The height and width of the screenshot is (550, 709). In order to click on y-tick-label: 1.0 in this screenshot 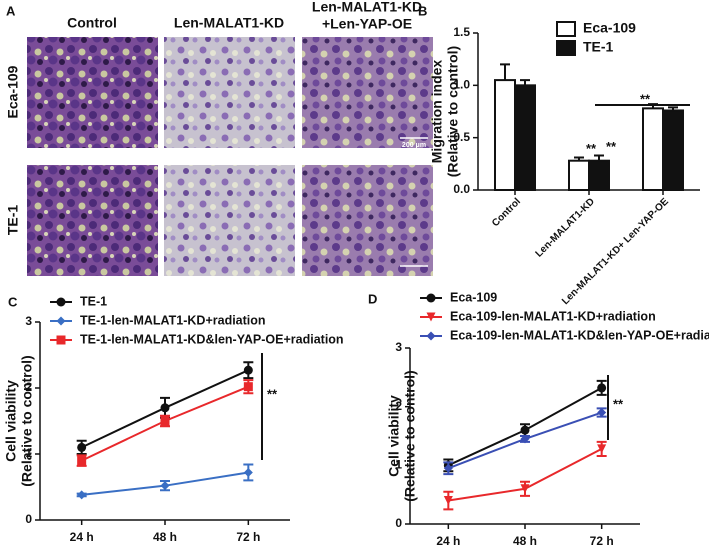, I will do `click(461, 85)`.